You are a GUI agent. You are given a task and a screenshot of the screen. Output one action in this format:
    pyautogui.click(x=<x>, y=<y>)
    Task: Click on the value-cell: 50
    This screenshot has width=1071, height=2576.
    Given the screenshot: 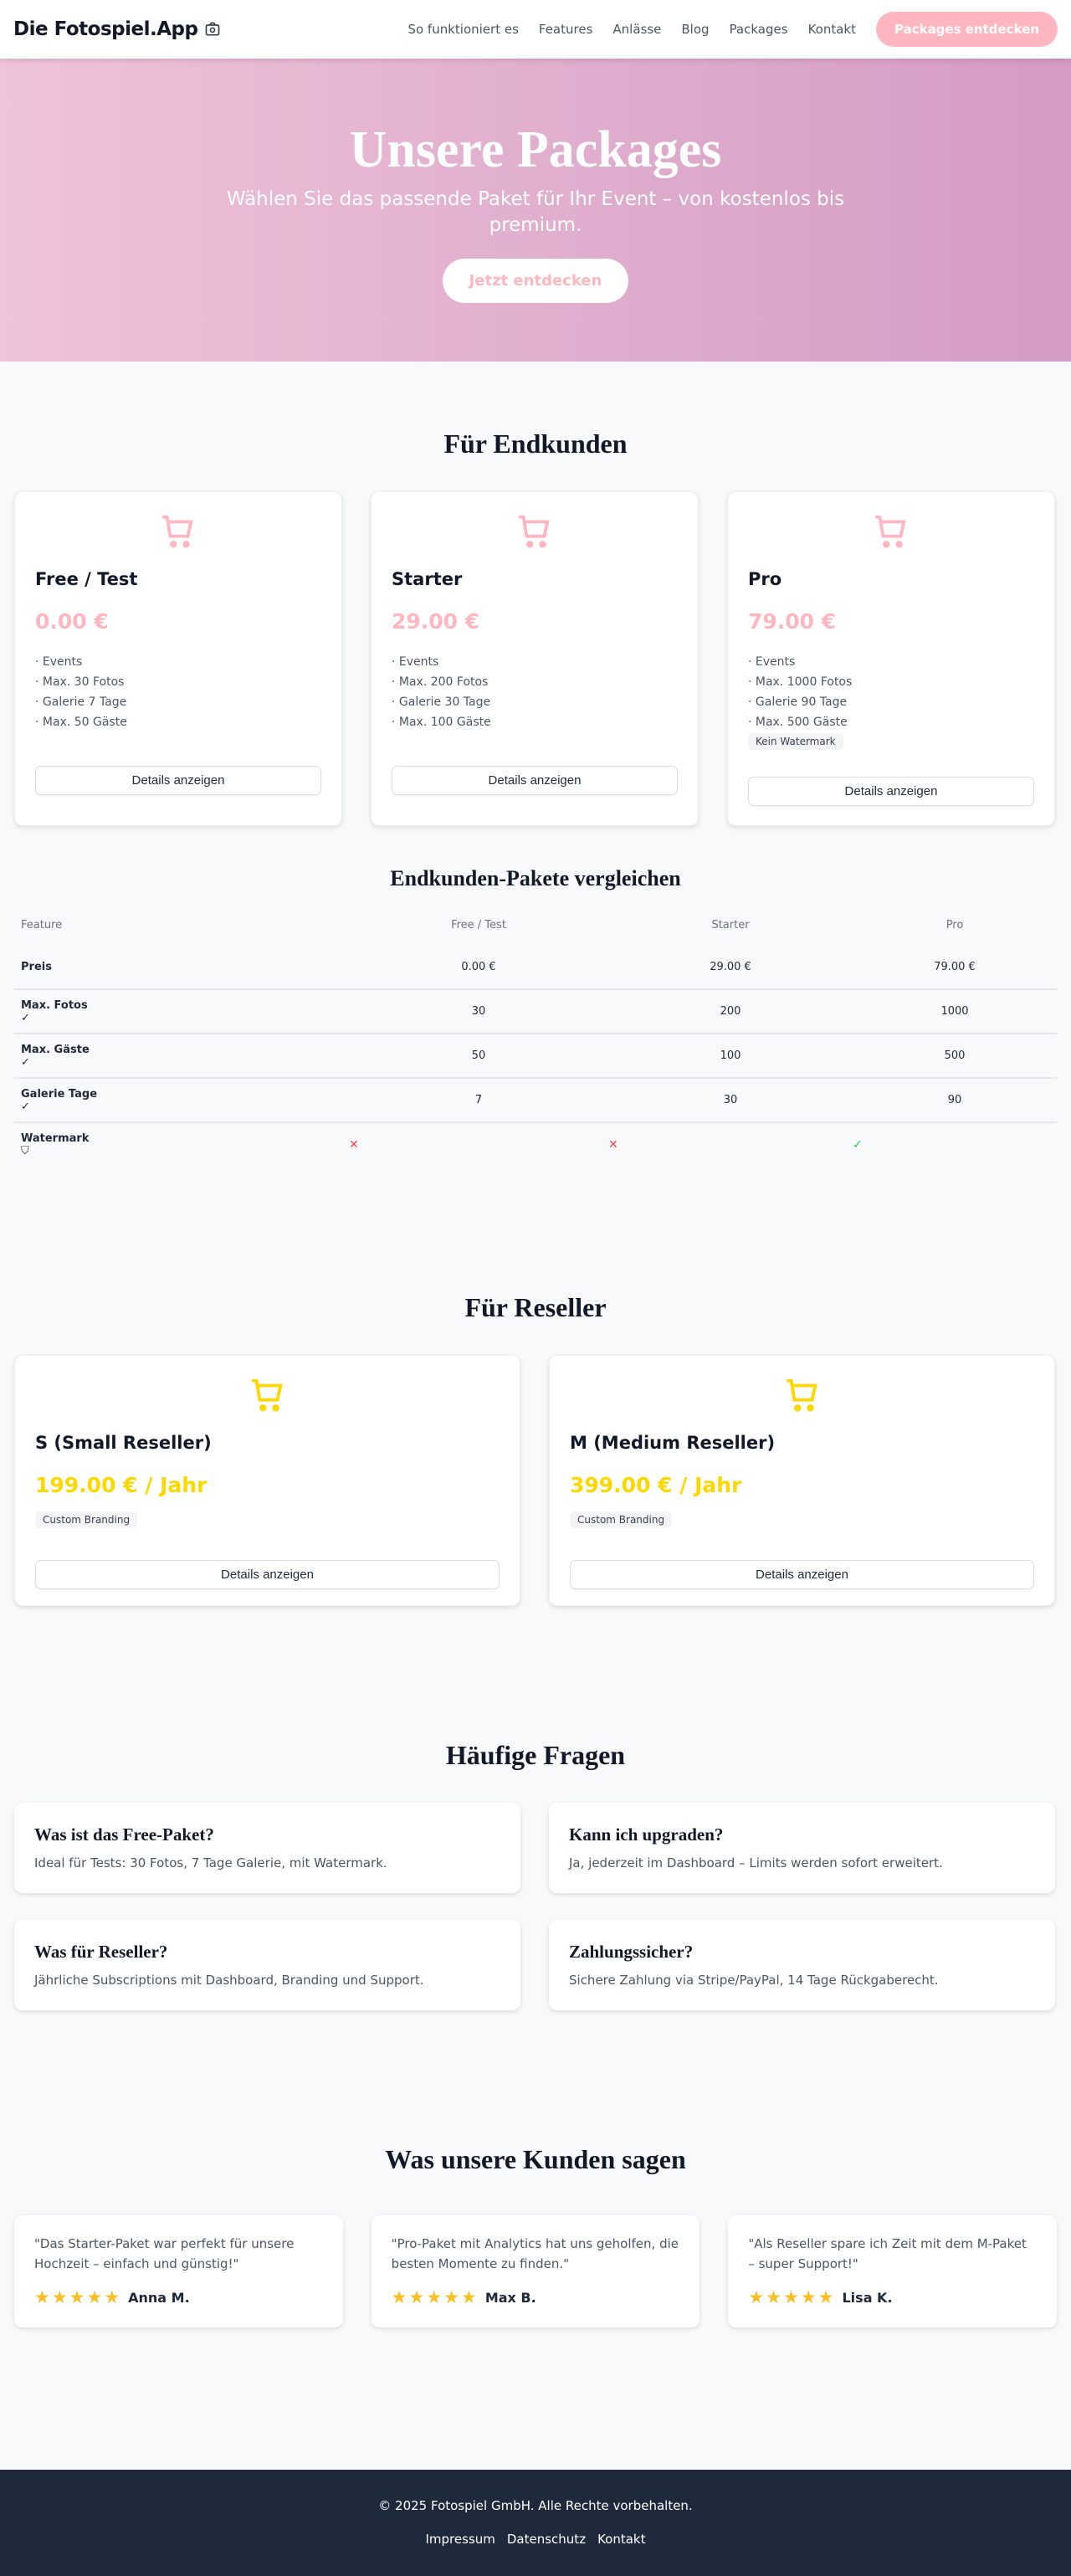 What is the action you would take?
    pyautogui.click(x=478, y=1055)
    